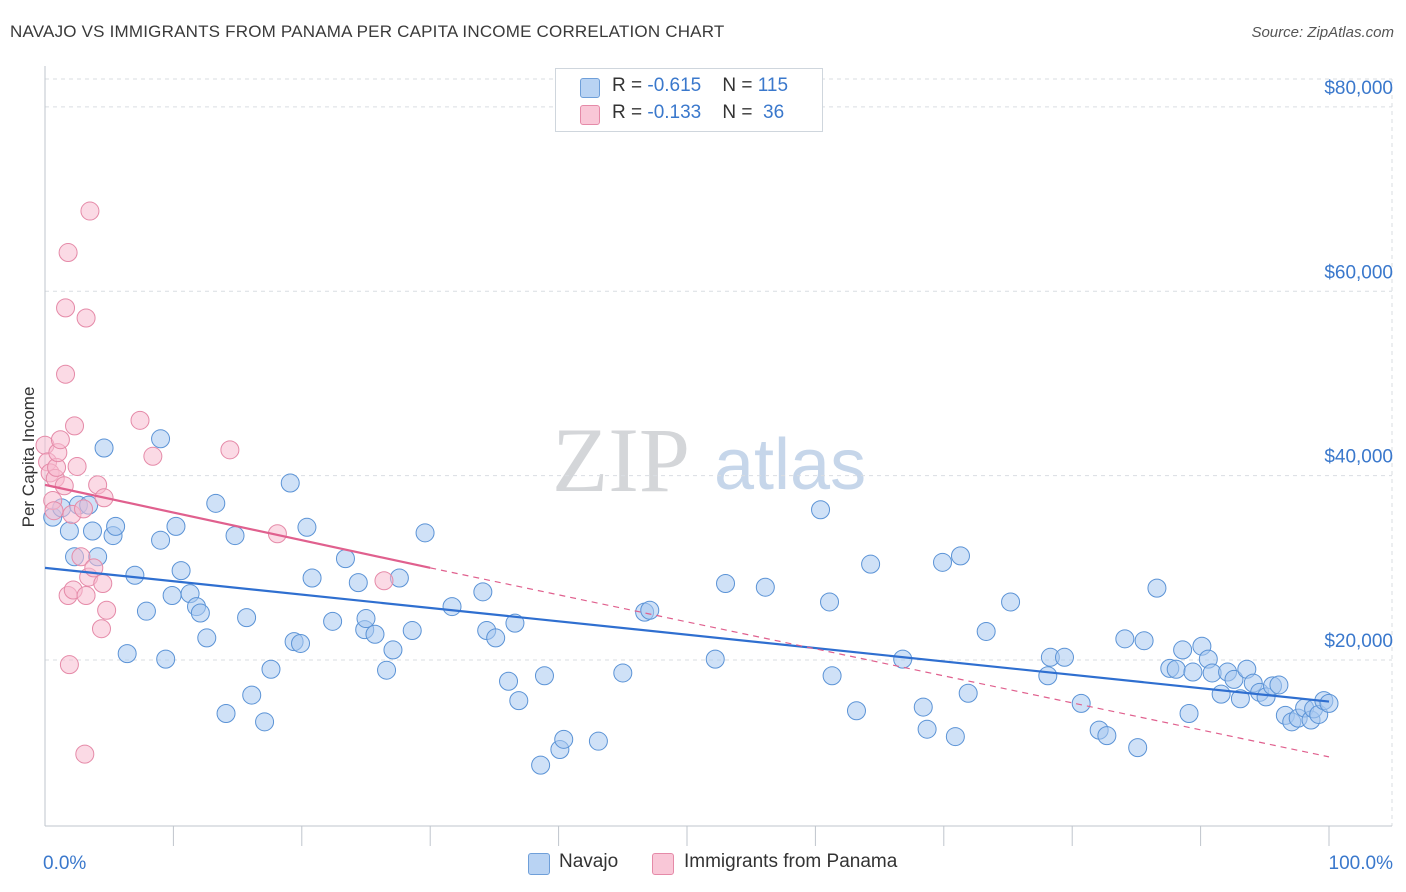  Describe the element at coordinates (1358, 272) in the screenshot. I see `y-tick-label: $60,000` at that location.